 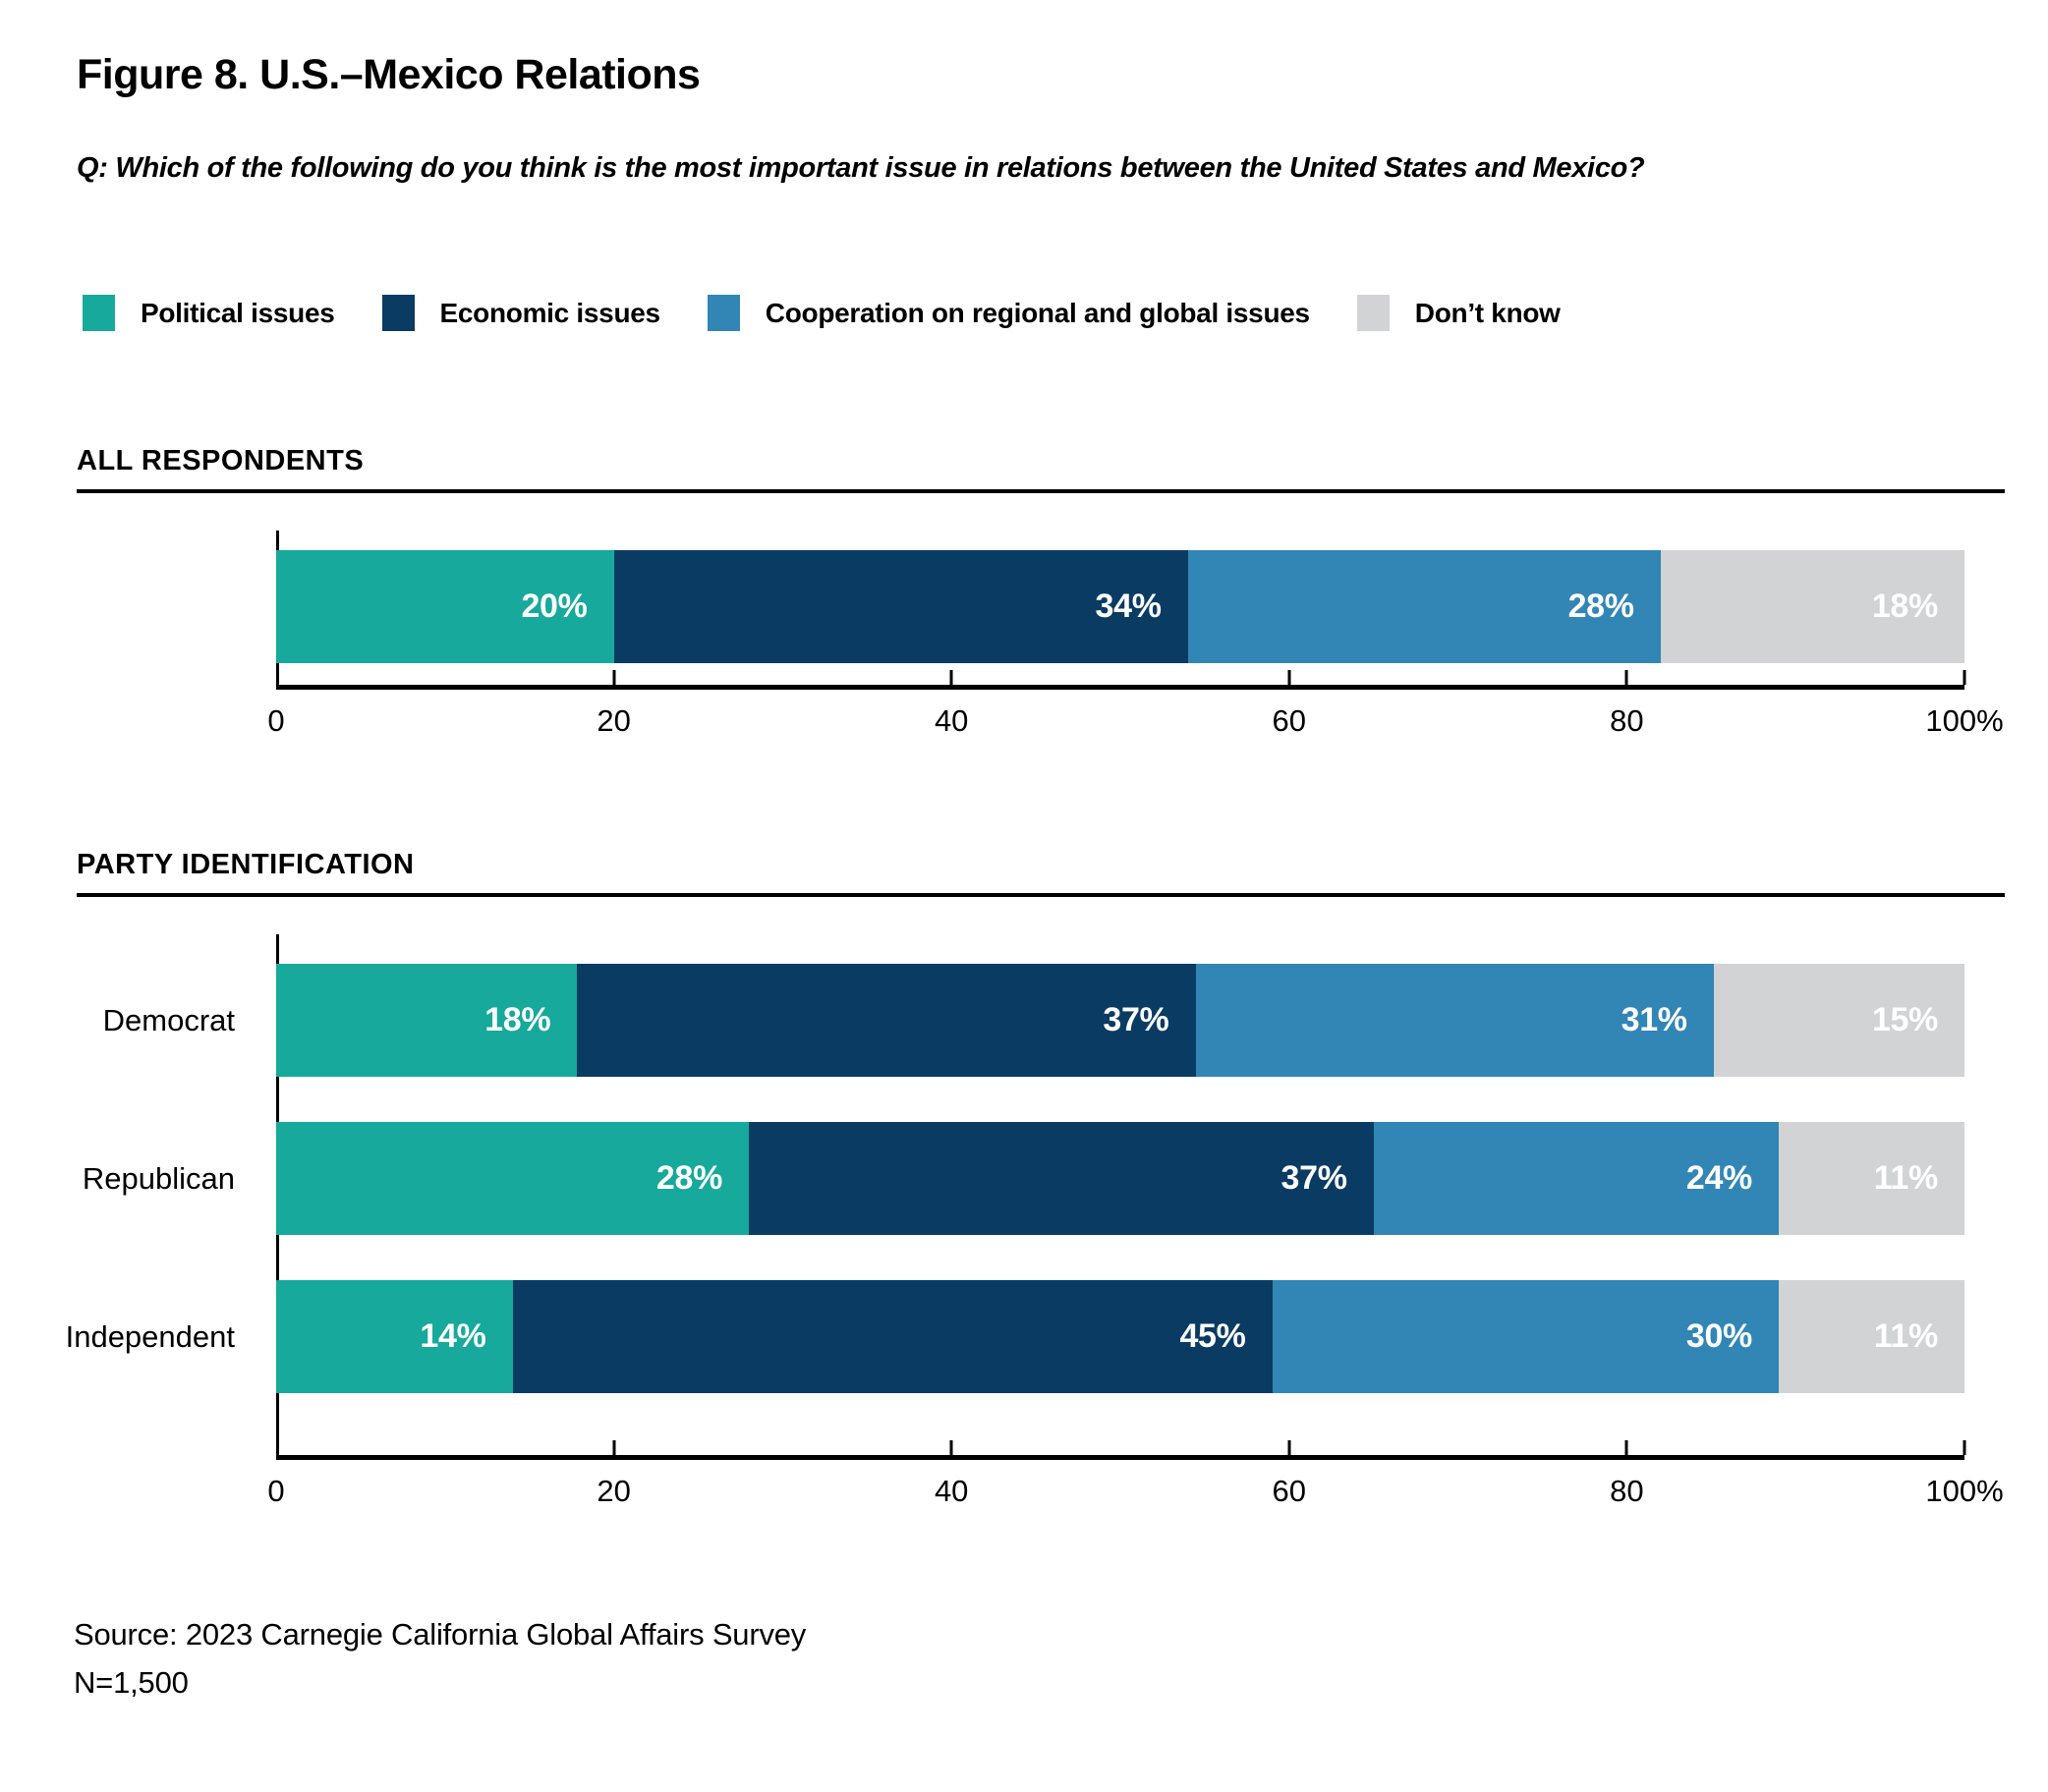 I want to click on chart-rows: 20% 34% 28% 18%, so click(x=1120, y=608).